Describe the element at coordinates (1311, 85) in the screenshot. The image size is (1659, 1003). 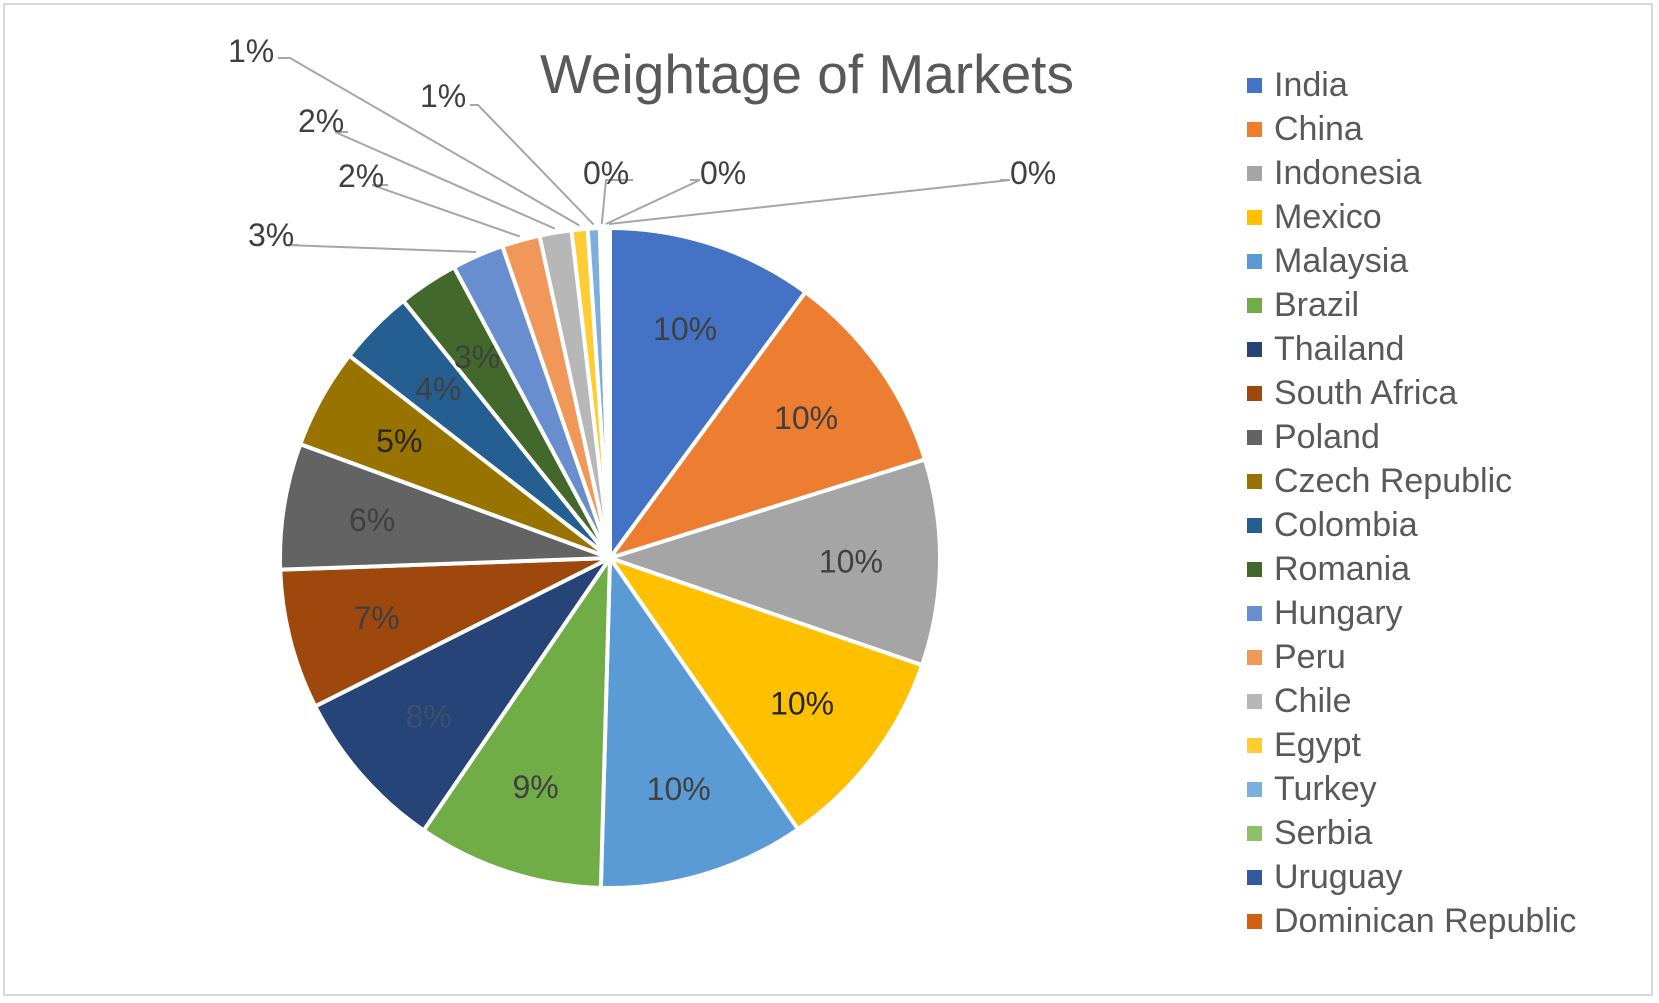
I see `legend-label: India` at that location.